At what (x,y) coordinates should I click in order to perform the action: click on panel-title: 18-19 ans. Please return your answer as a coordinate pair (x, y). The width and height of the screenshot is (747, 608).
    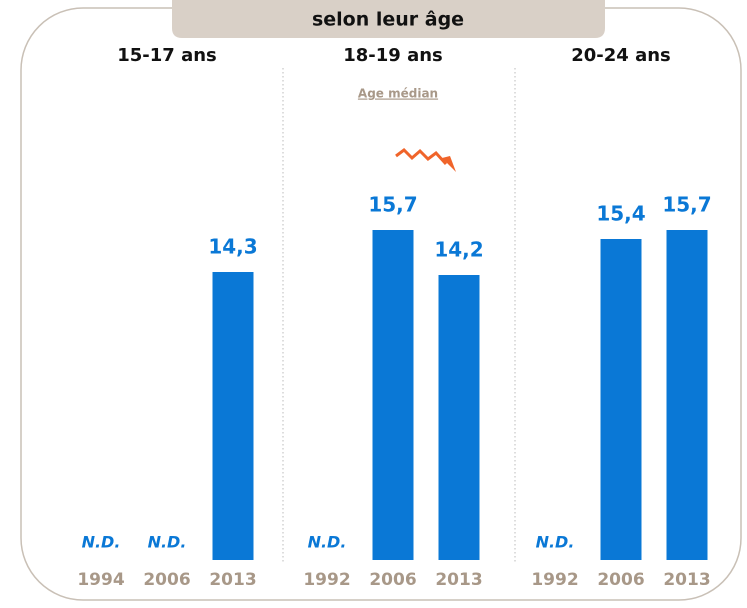
    Looking at the image, I should click on (393, 55).